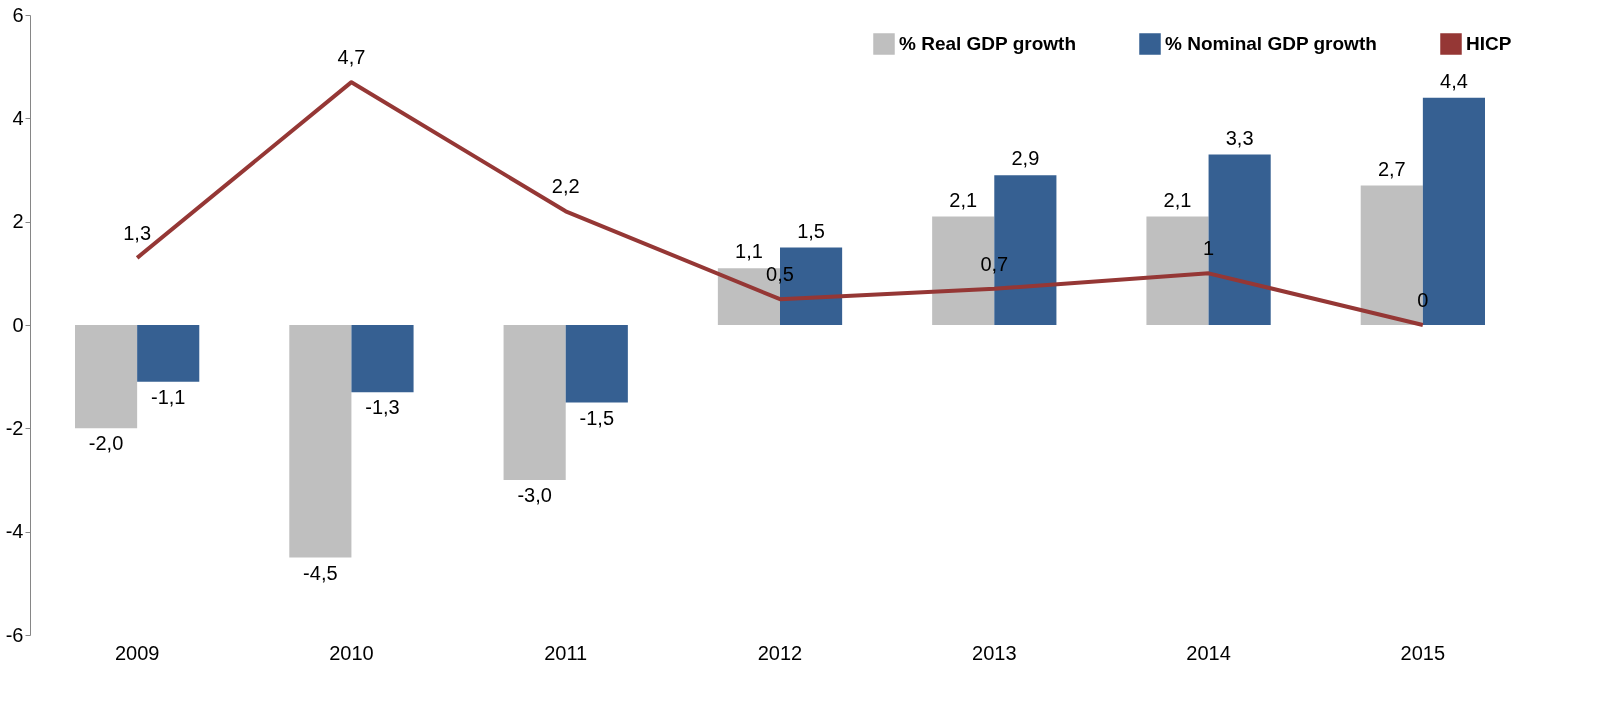 The height and width of the screenshot is (721, 1615). Describe the element at coordinates (14, 531) in the screenshot. I see `y-tick-label: -4` at that location.